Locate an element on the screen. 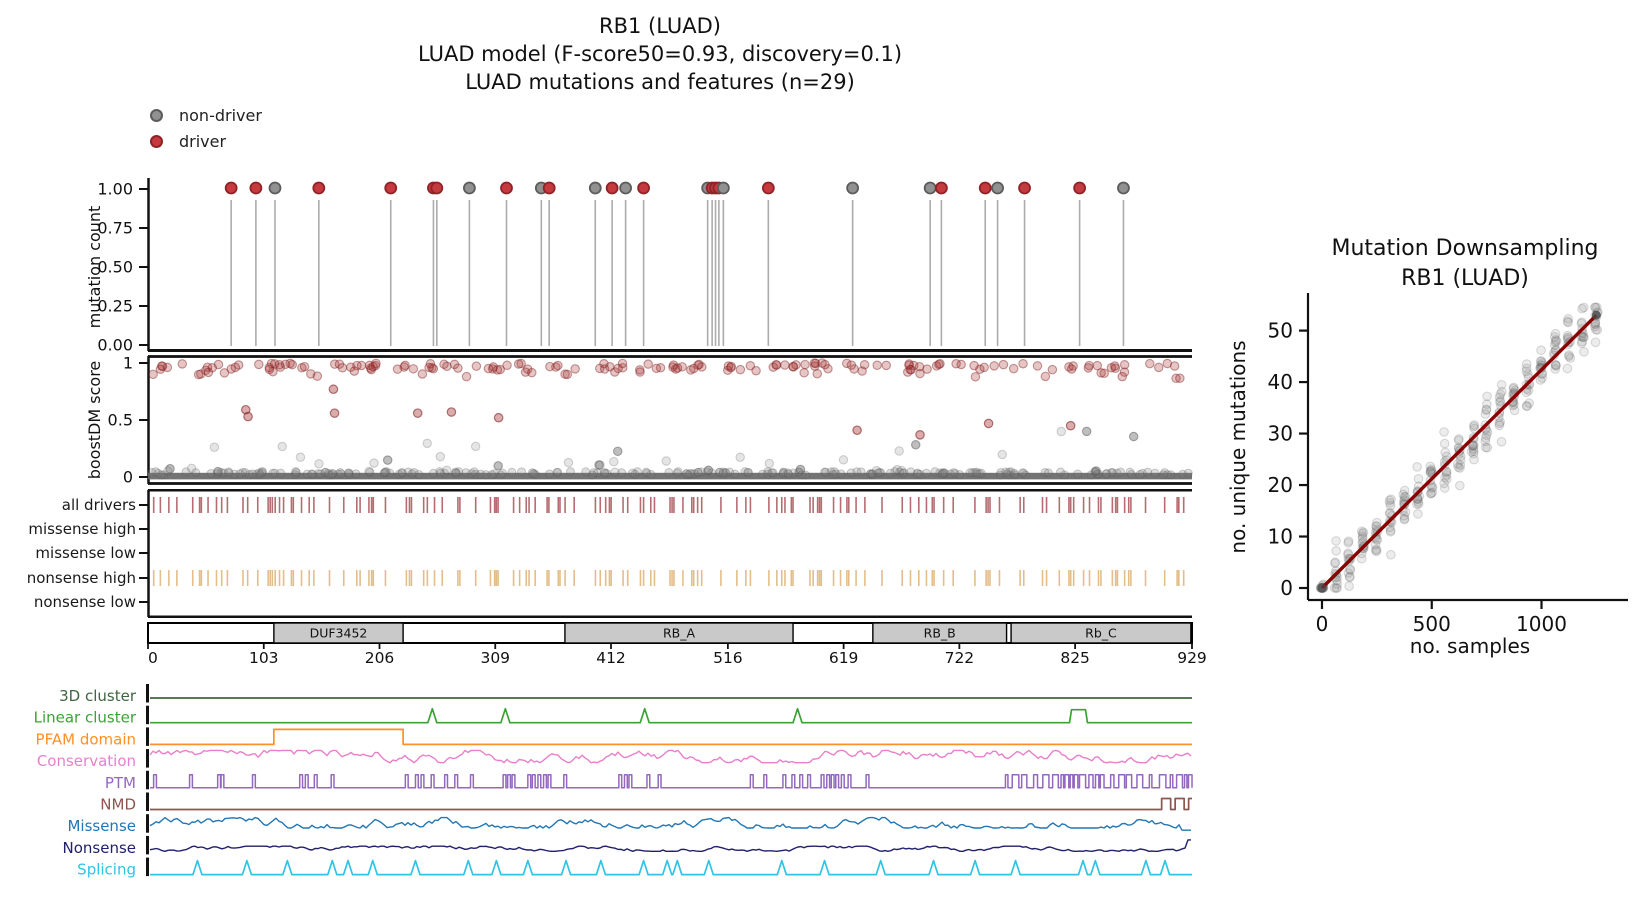 The height and width of the screenshot is (905, 1632). svg-text: 412 is located at coordinates (611, 658).